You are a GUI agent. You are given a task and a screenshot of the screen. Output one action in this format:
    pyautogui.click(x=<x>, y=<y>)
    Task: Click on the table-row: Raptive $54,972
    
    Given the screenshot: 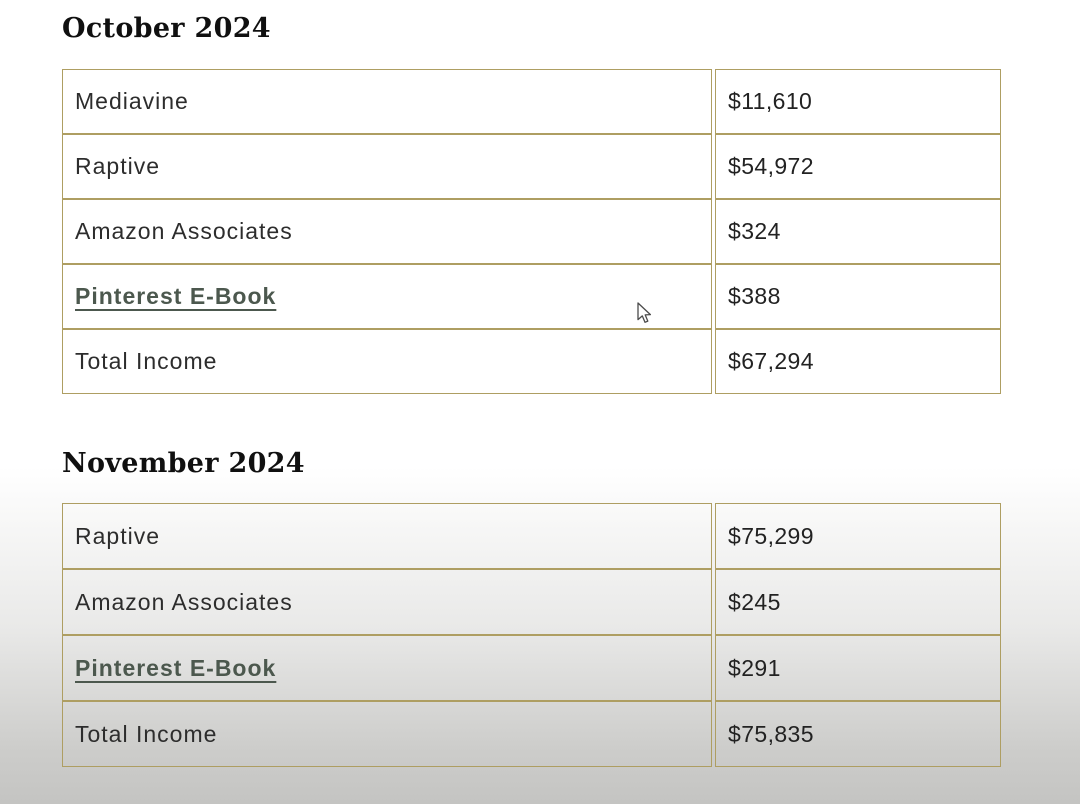 What is the action you would take?
    pyautogui.click(x=531, y=166)
    